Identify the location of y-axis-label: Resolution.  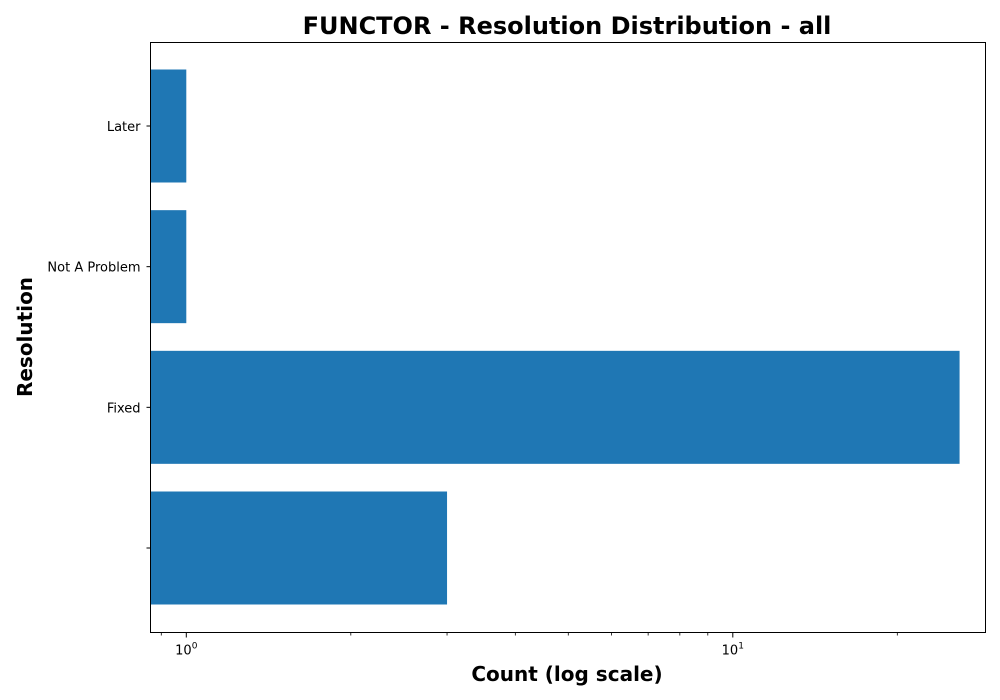
(25, 337).